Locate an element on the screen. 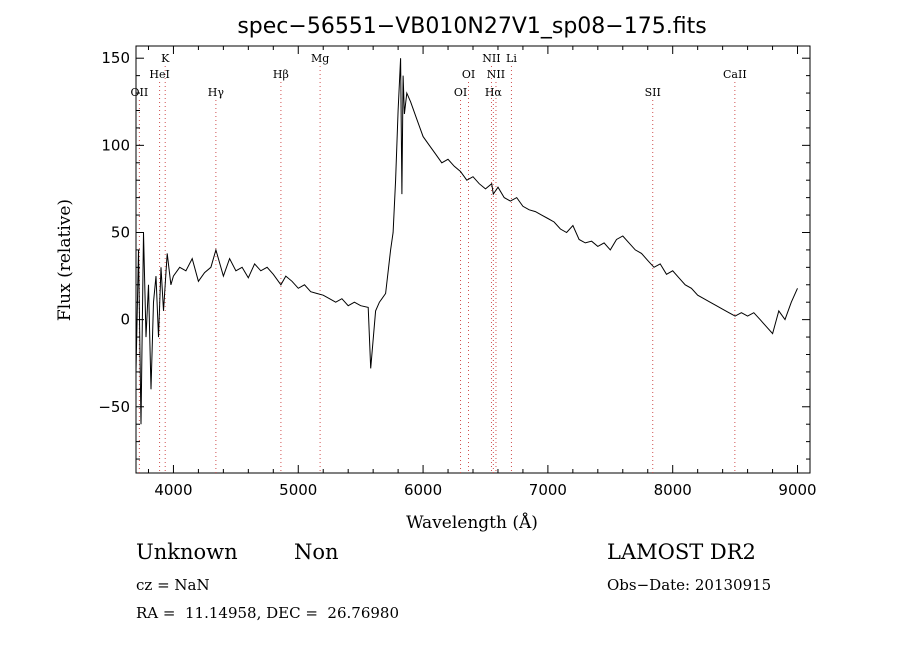 The height and width of the screenshot is (650, 900). chart-title: spec−56551−VB010N27V1_sp08−175.fits is located at coordinates (471, 26).